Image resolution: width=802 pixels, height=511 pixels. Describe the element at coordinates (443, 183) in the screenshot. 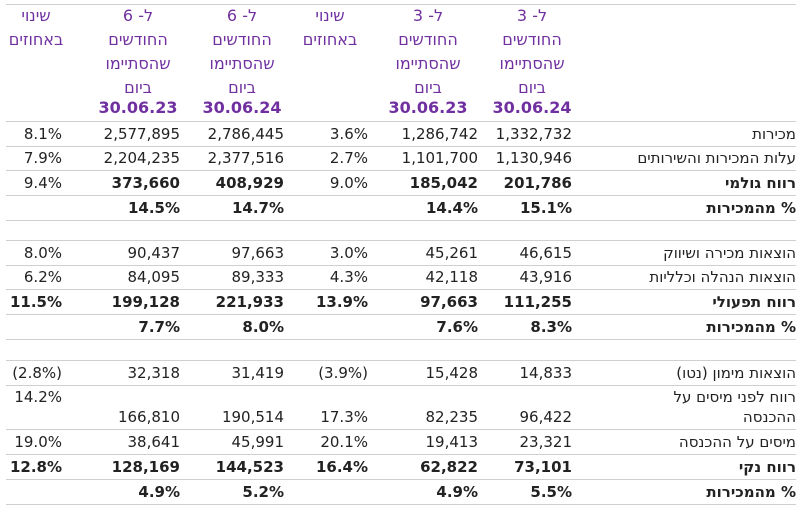

I see `cell-3m-2023: 185,042` at that location.